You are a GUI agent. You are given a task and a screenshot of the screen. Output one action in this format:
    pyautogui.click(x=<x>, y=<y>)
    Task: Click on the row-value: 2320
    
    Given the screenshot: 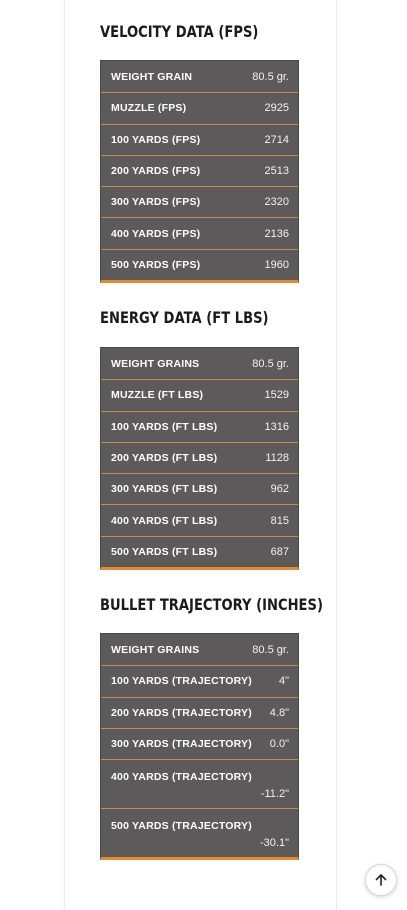 What is the action you would take?
    pyautogui.click(x=276, y=202)
    